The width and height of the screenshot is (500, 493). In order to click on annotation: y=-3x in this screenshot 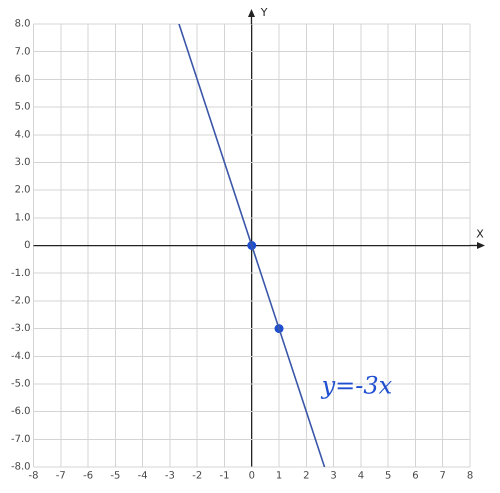, I will do `click(356, 385)`.